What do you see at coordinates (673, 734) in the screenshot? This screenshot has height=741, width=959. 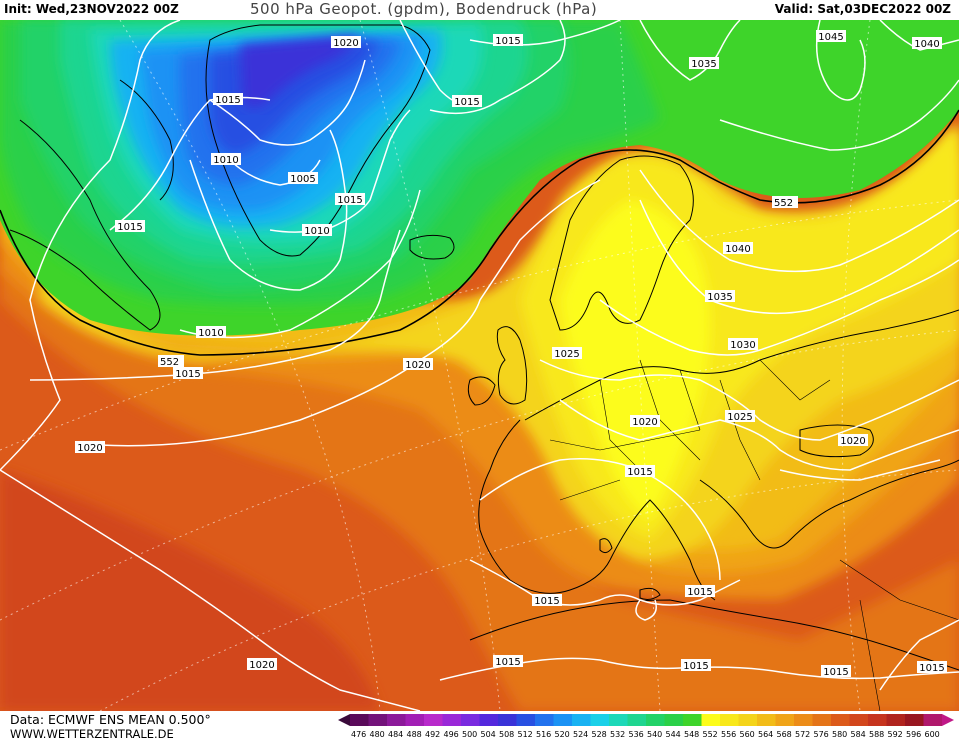 I see `legend-tick-label: 544` at bounding box center [673, 734].